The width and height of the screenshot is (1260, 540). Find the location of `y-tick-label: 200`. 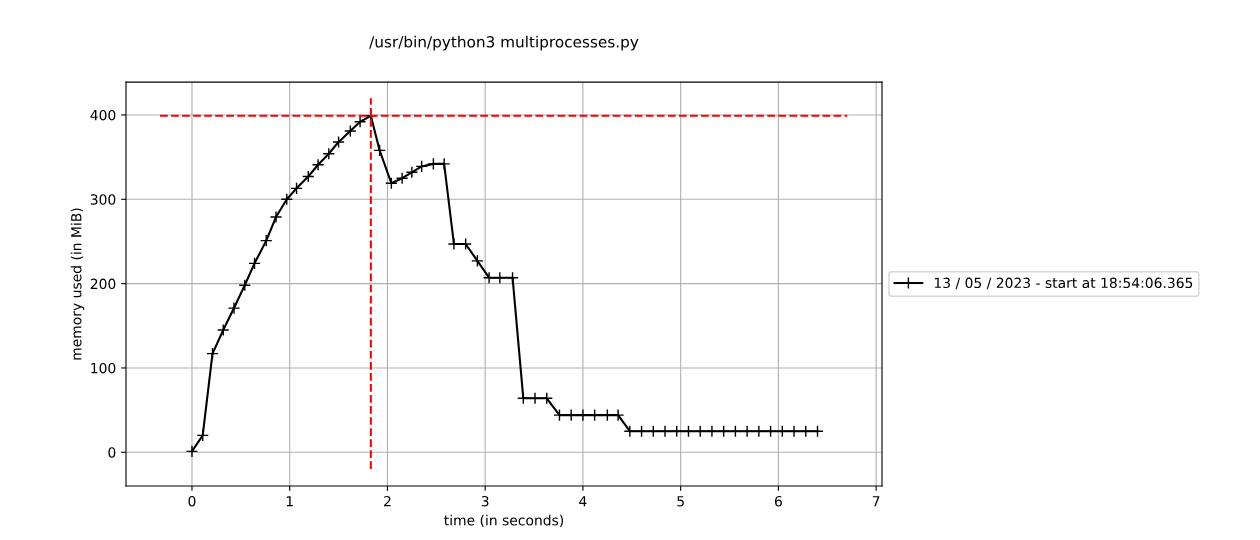

y-tick-label: 200 is located at coordinates (103, 284).